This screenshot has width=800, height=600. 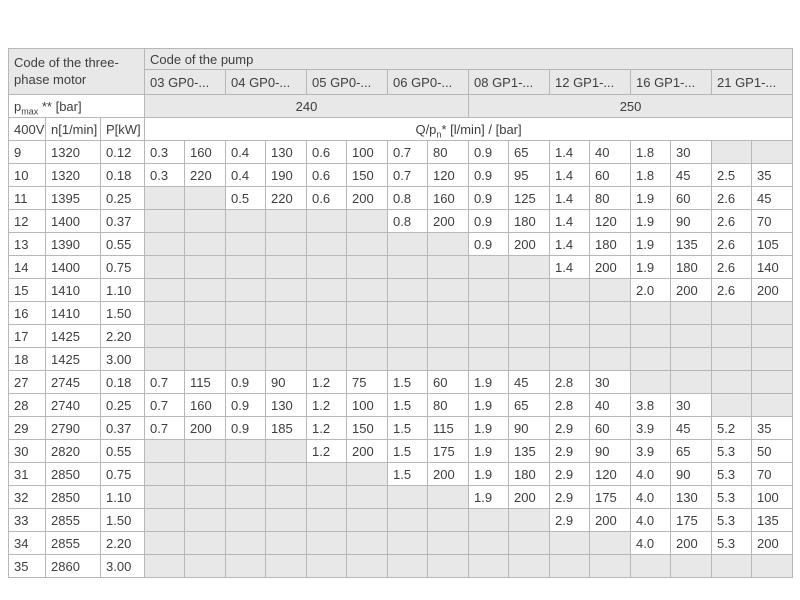 I want to click on pump-cell: 0.6, so click(x=326, y=152).